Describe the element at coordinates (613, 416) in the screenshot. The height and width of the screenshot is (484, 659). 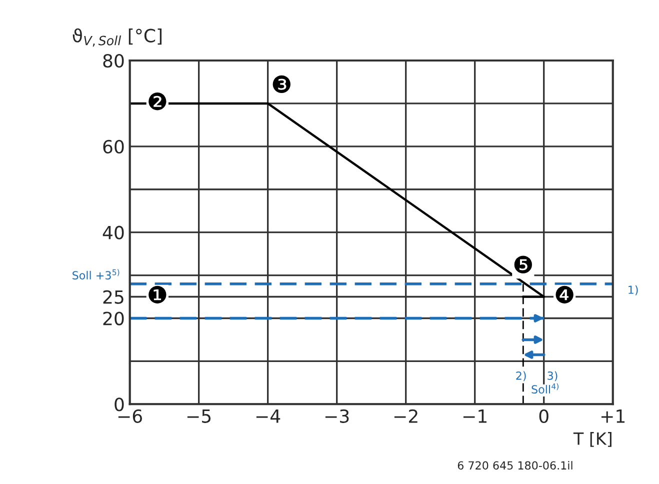
I see `x-tick-label: +1` at that location.